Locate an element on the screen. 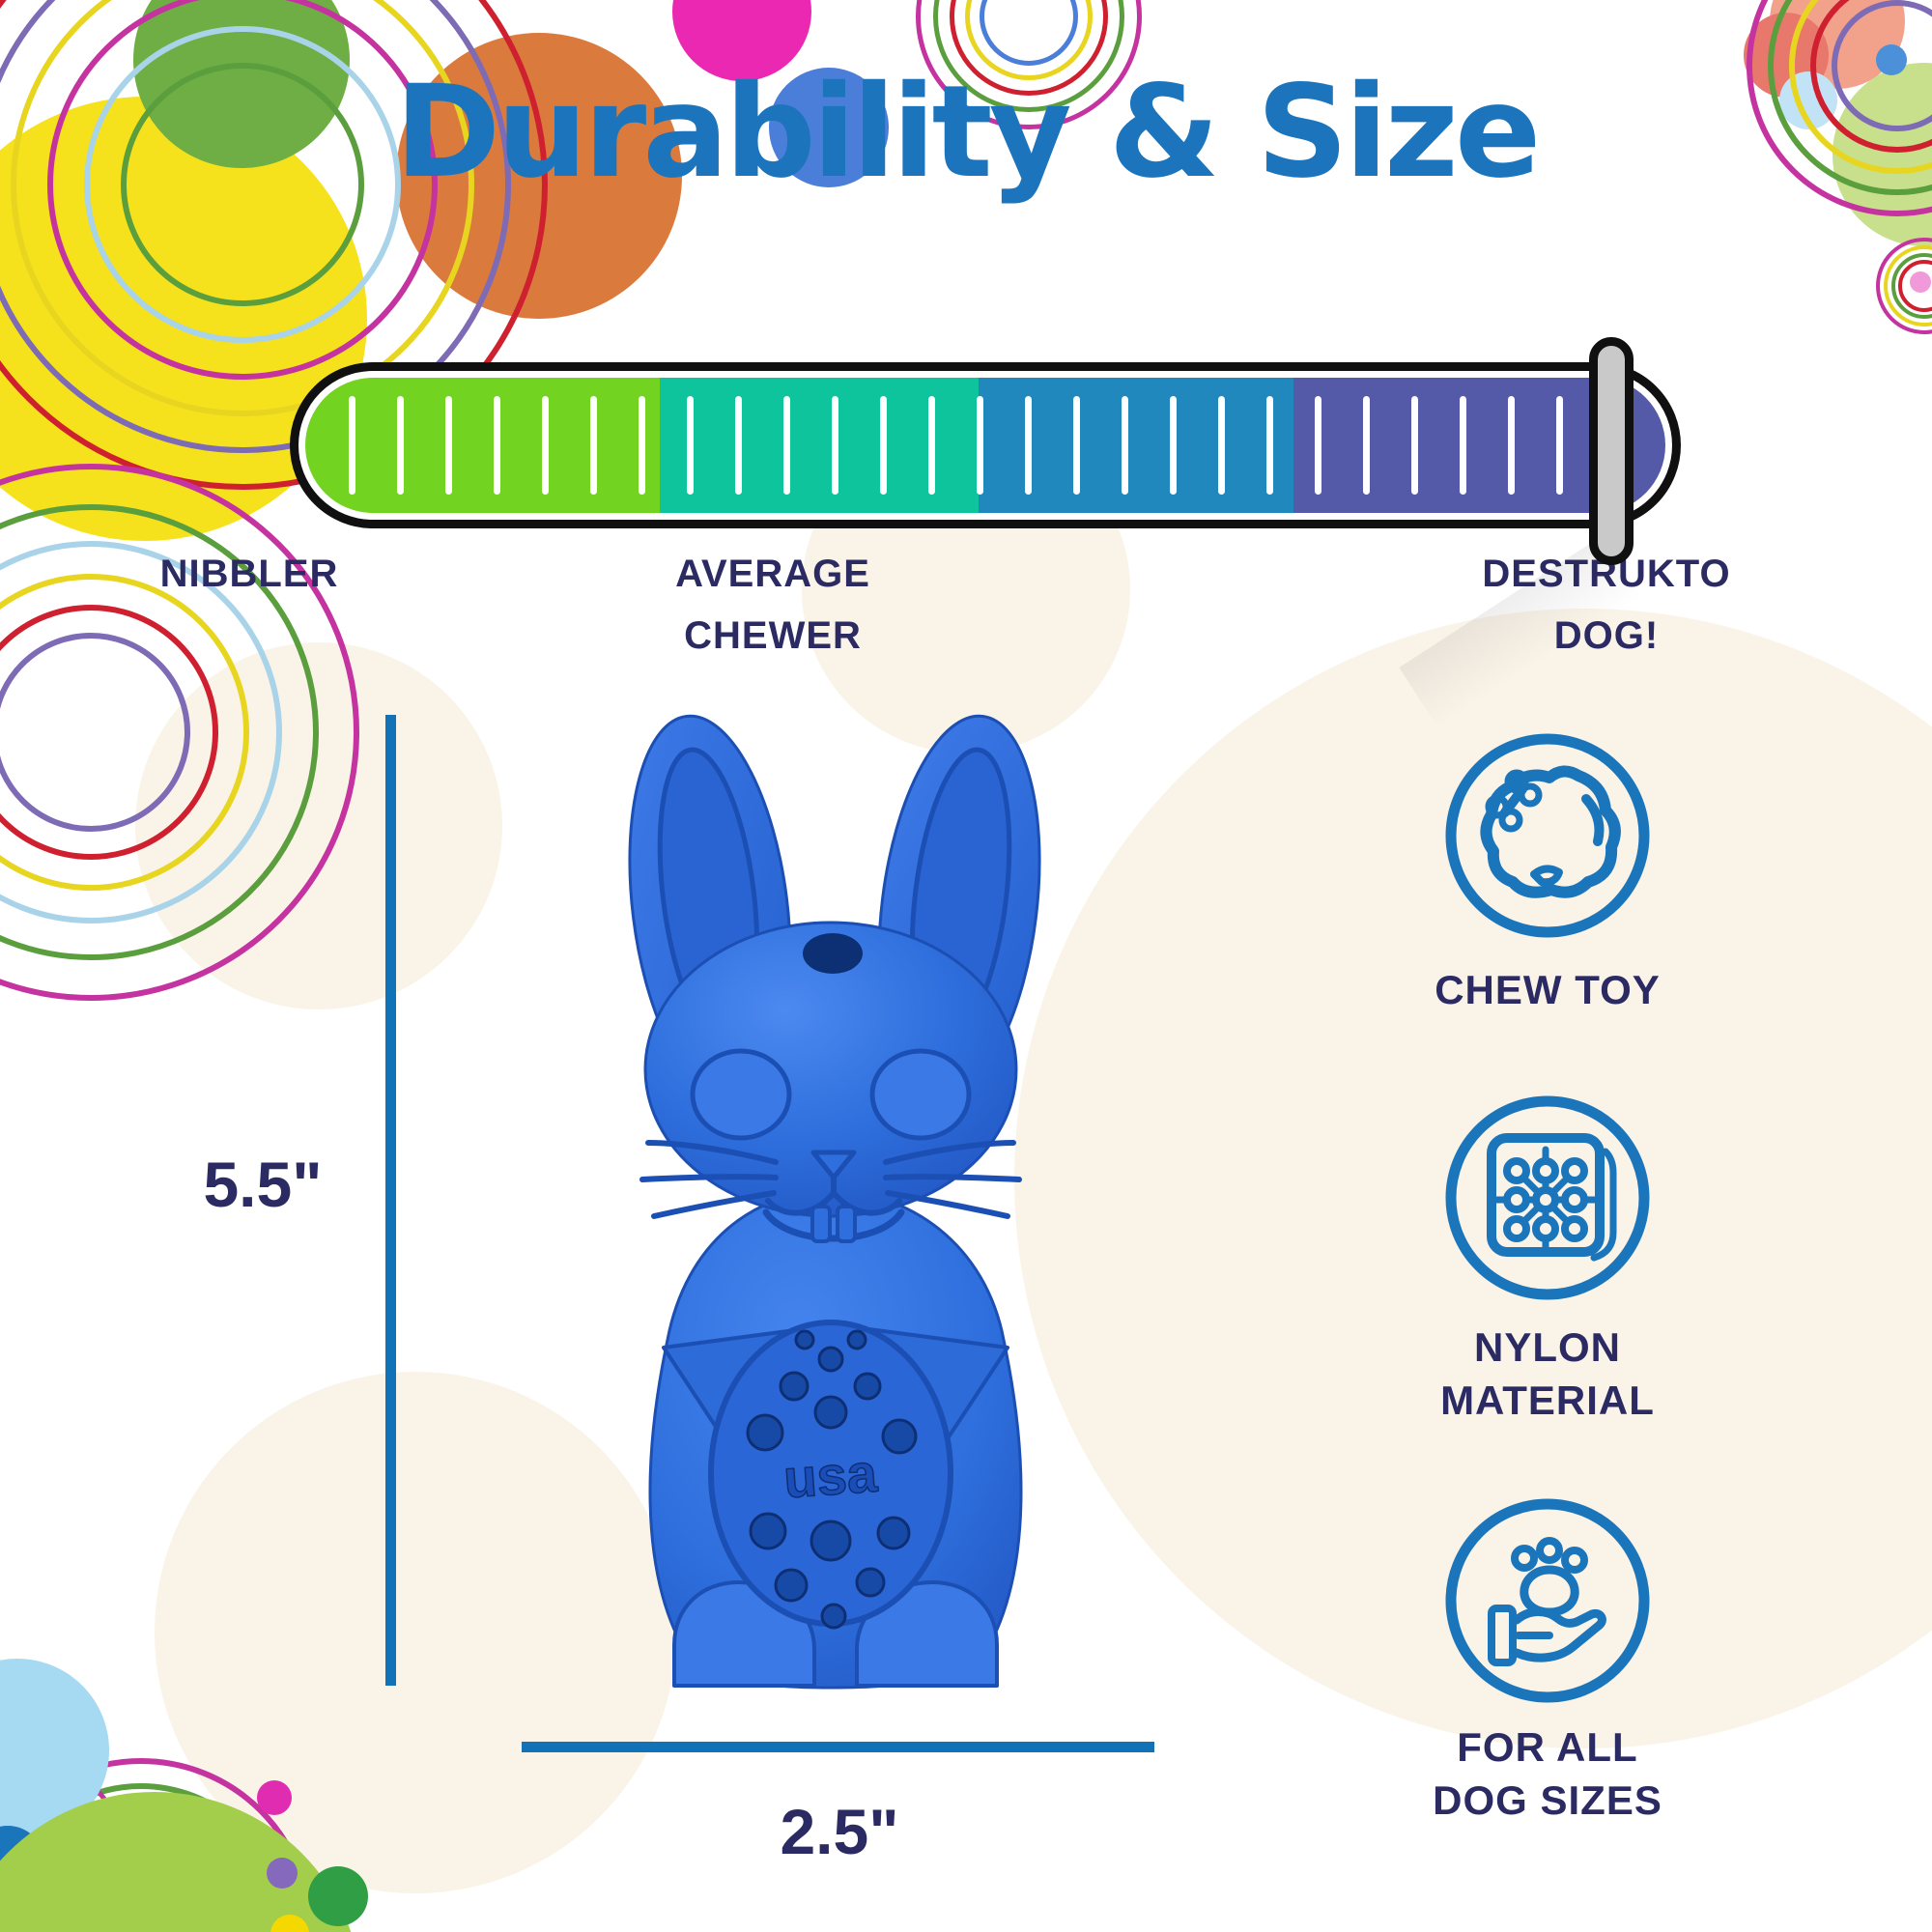 The image size is (1932, 1932). bunny-toy-image: usa is located at coordinates (834, 1202).